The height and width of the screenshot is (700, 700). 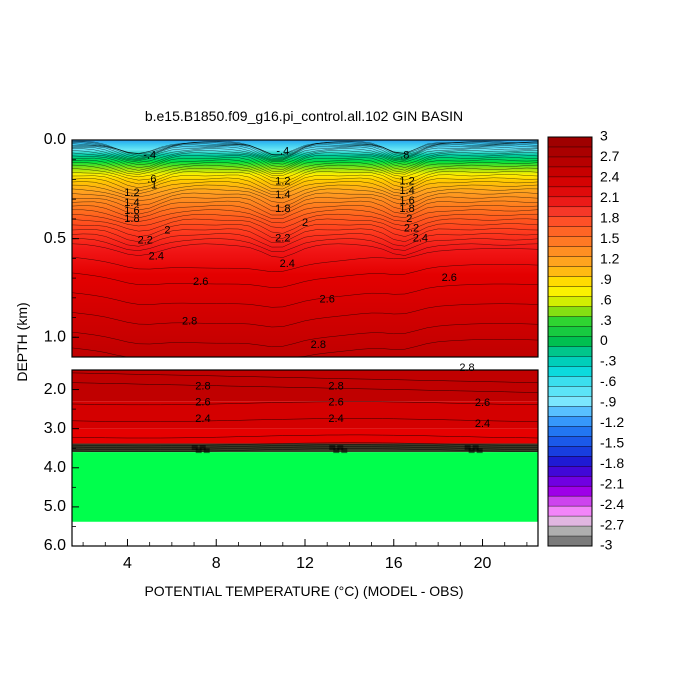 What do you see at coordinates (610, 238) in the screenshot?
I see `colorbar-label: 1.5` at bounding box center [610, 238].